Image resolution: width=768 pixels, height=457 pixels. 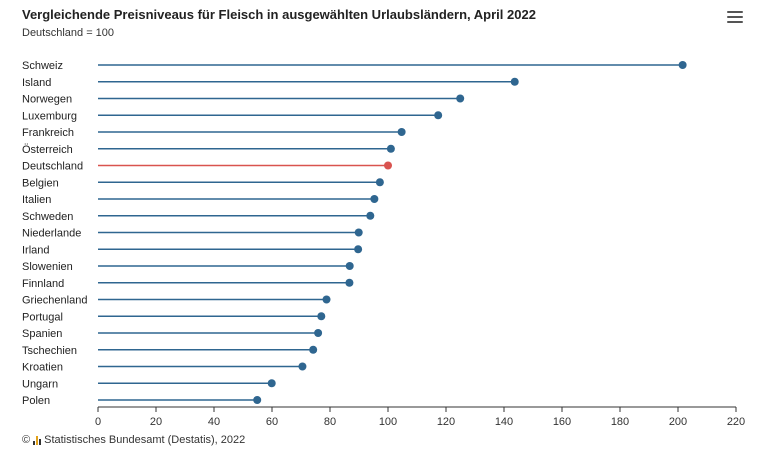 I want to click on category-label: Luxemburg, so click(x=49, y=116).